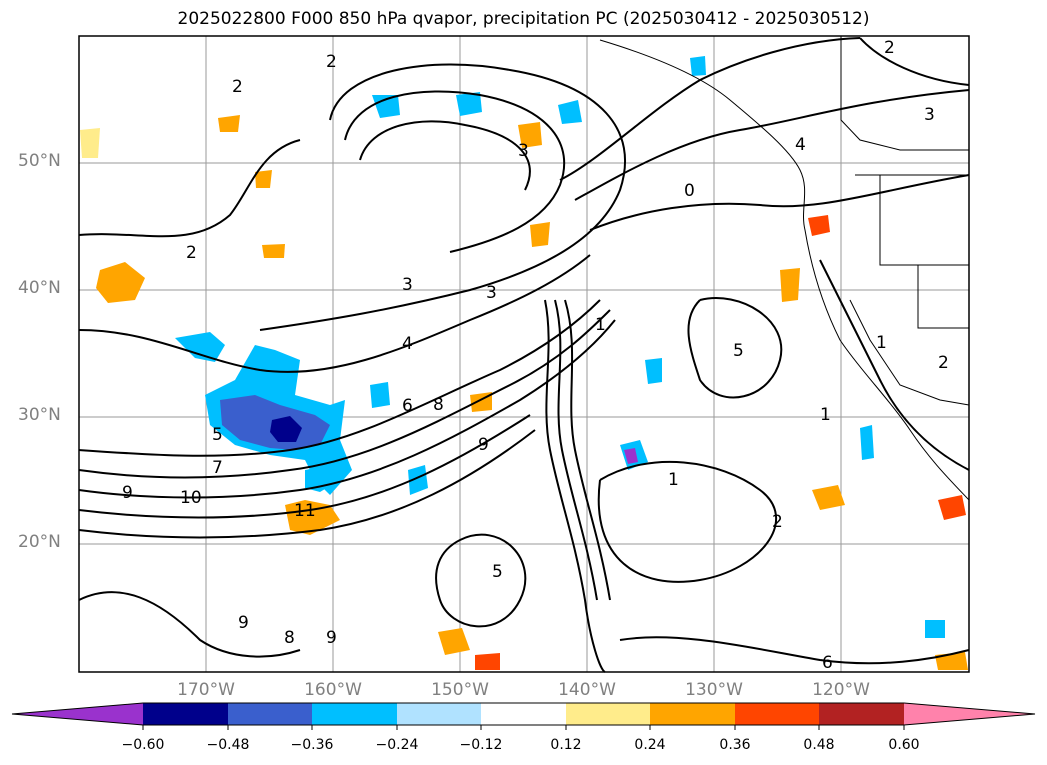 The height and width of the screenshot is (765, 1047). I want to click on lat-tick-label: 20°N, so click(39, 542).